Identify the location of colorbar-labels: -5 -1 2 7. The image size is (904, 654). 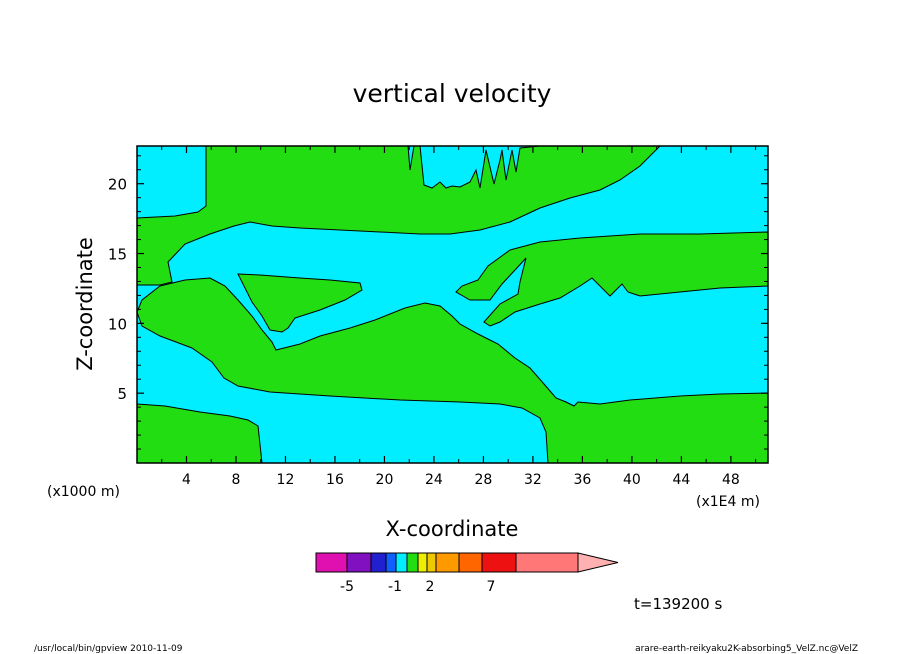
(417, 587).